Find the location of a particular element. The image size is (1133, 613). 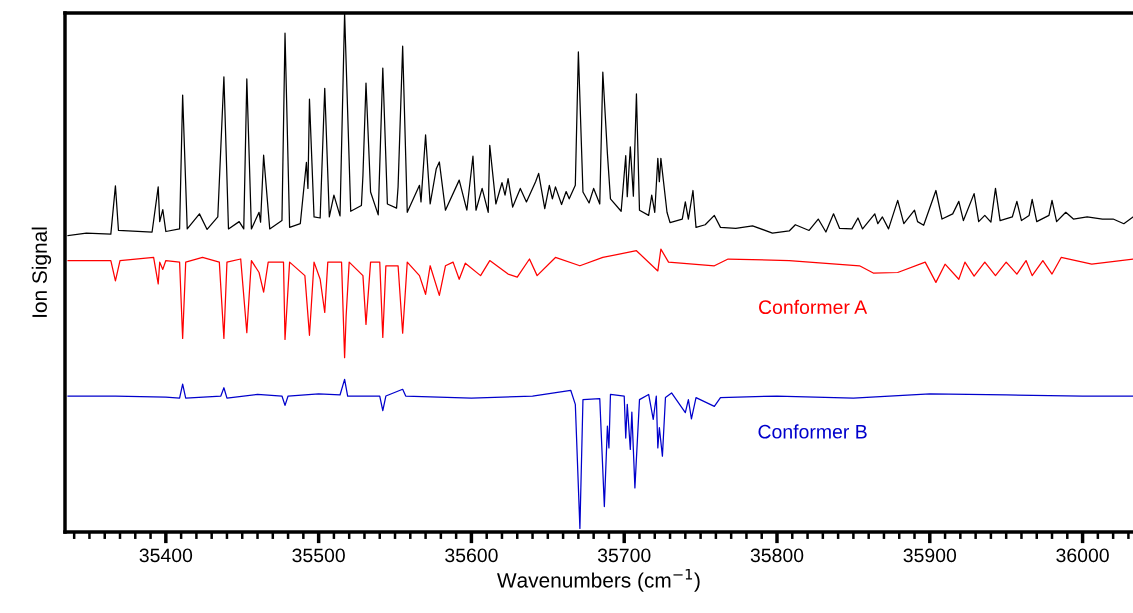

series-label: Conformer B is located at coordinates (812, 431).